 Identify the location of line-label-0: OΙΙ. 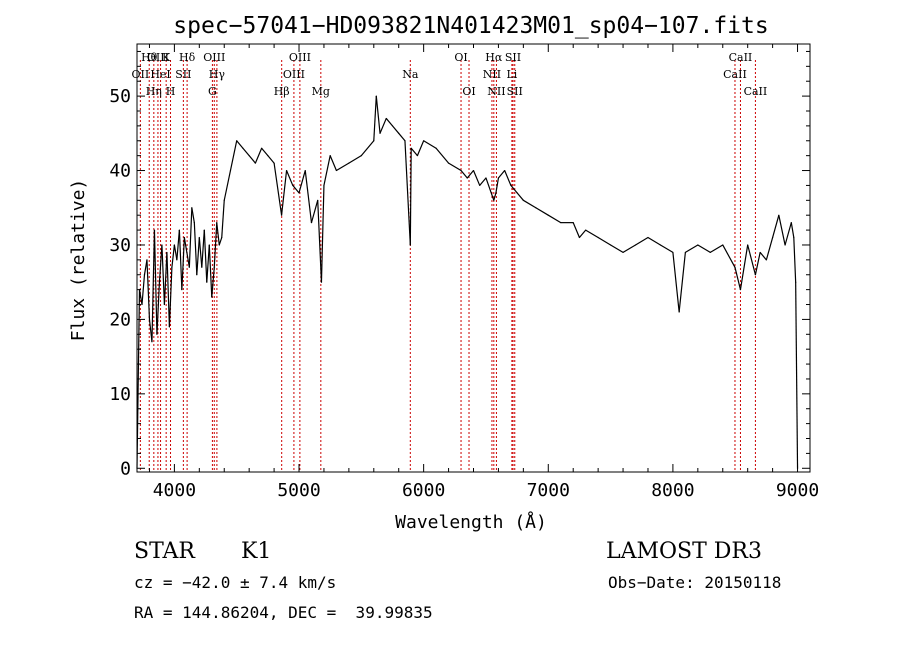
(141, 74).